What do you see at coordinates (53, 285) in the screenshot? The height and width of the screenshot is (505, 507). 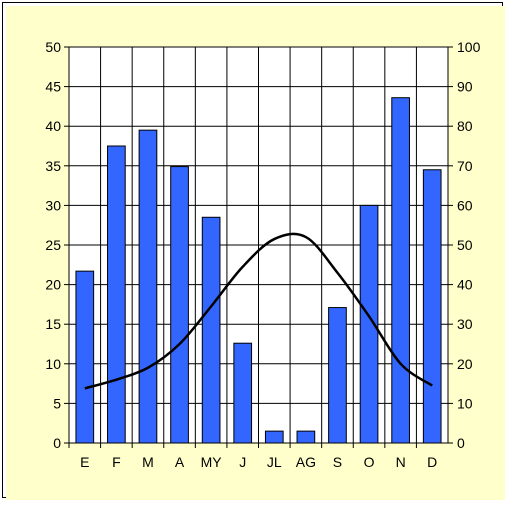 I see `left-tick-label: 20` at bounding box center [53, 285].